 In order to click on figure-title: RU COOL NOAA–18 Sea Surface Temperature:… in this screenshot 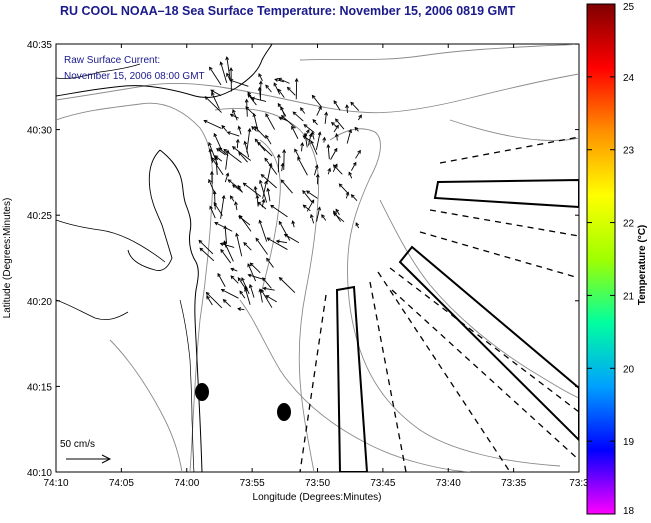, I will do `click(287, 11)`.